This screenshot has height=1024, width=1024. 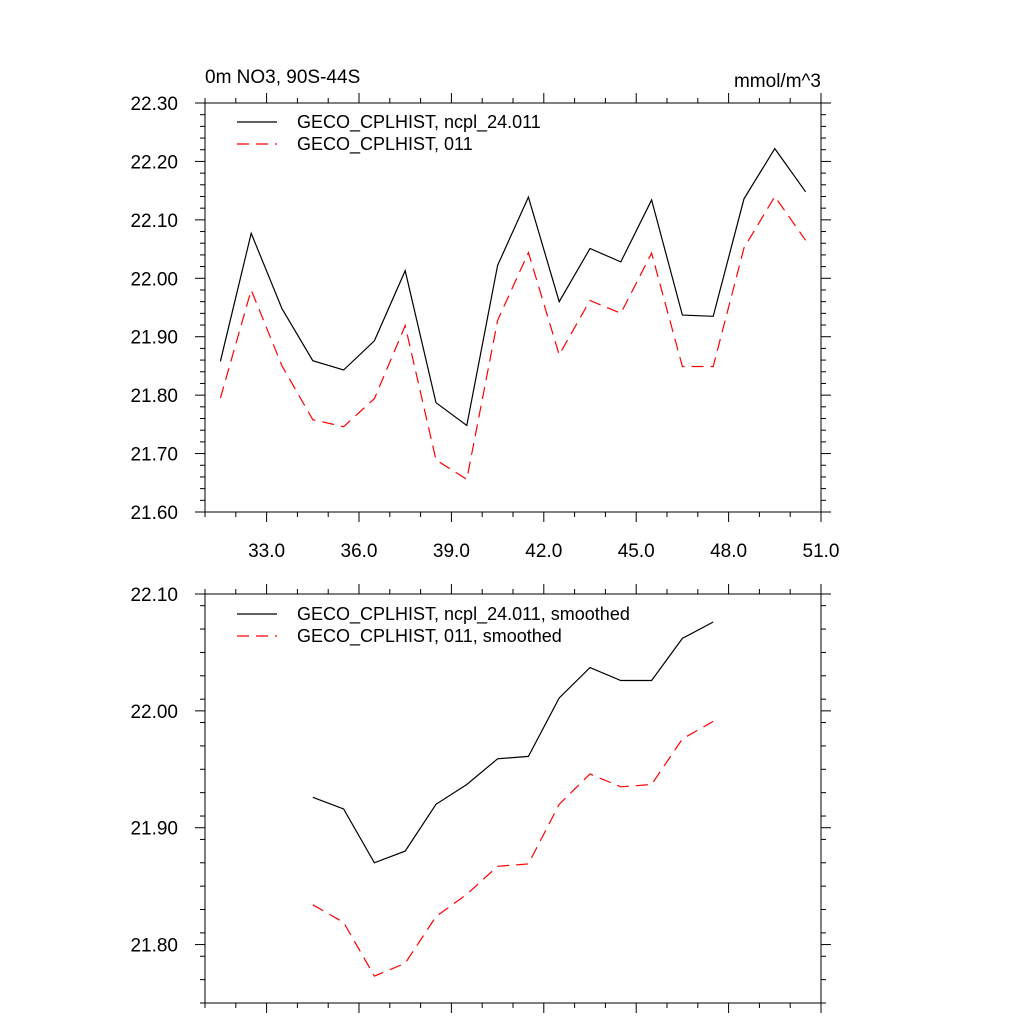 What do you see at coordinates (419, 122) in the screenshot?
I see `legend-label-1: GECO_CPLHIST, ncpl_24.011` at bounding box center [419, 122].